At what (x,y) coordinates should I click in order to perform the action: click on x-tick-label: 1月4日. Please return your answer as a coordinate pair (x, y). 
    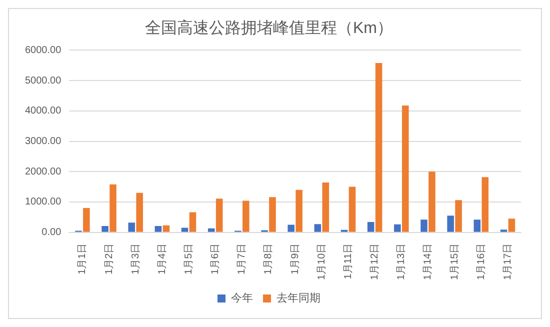
    Looking at the image, I should click on (162, 258).